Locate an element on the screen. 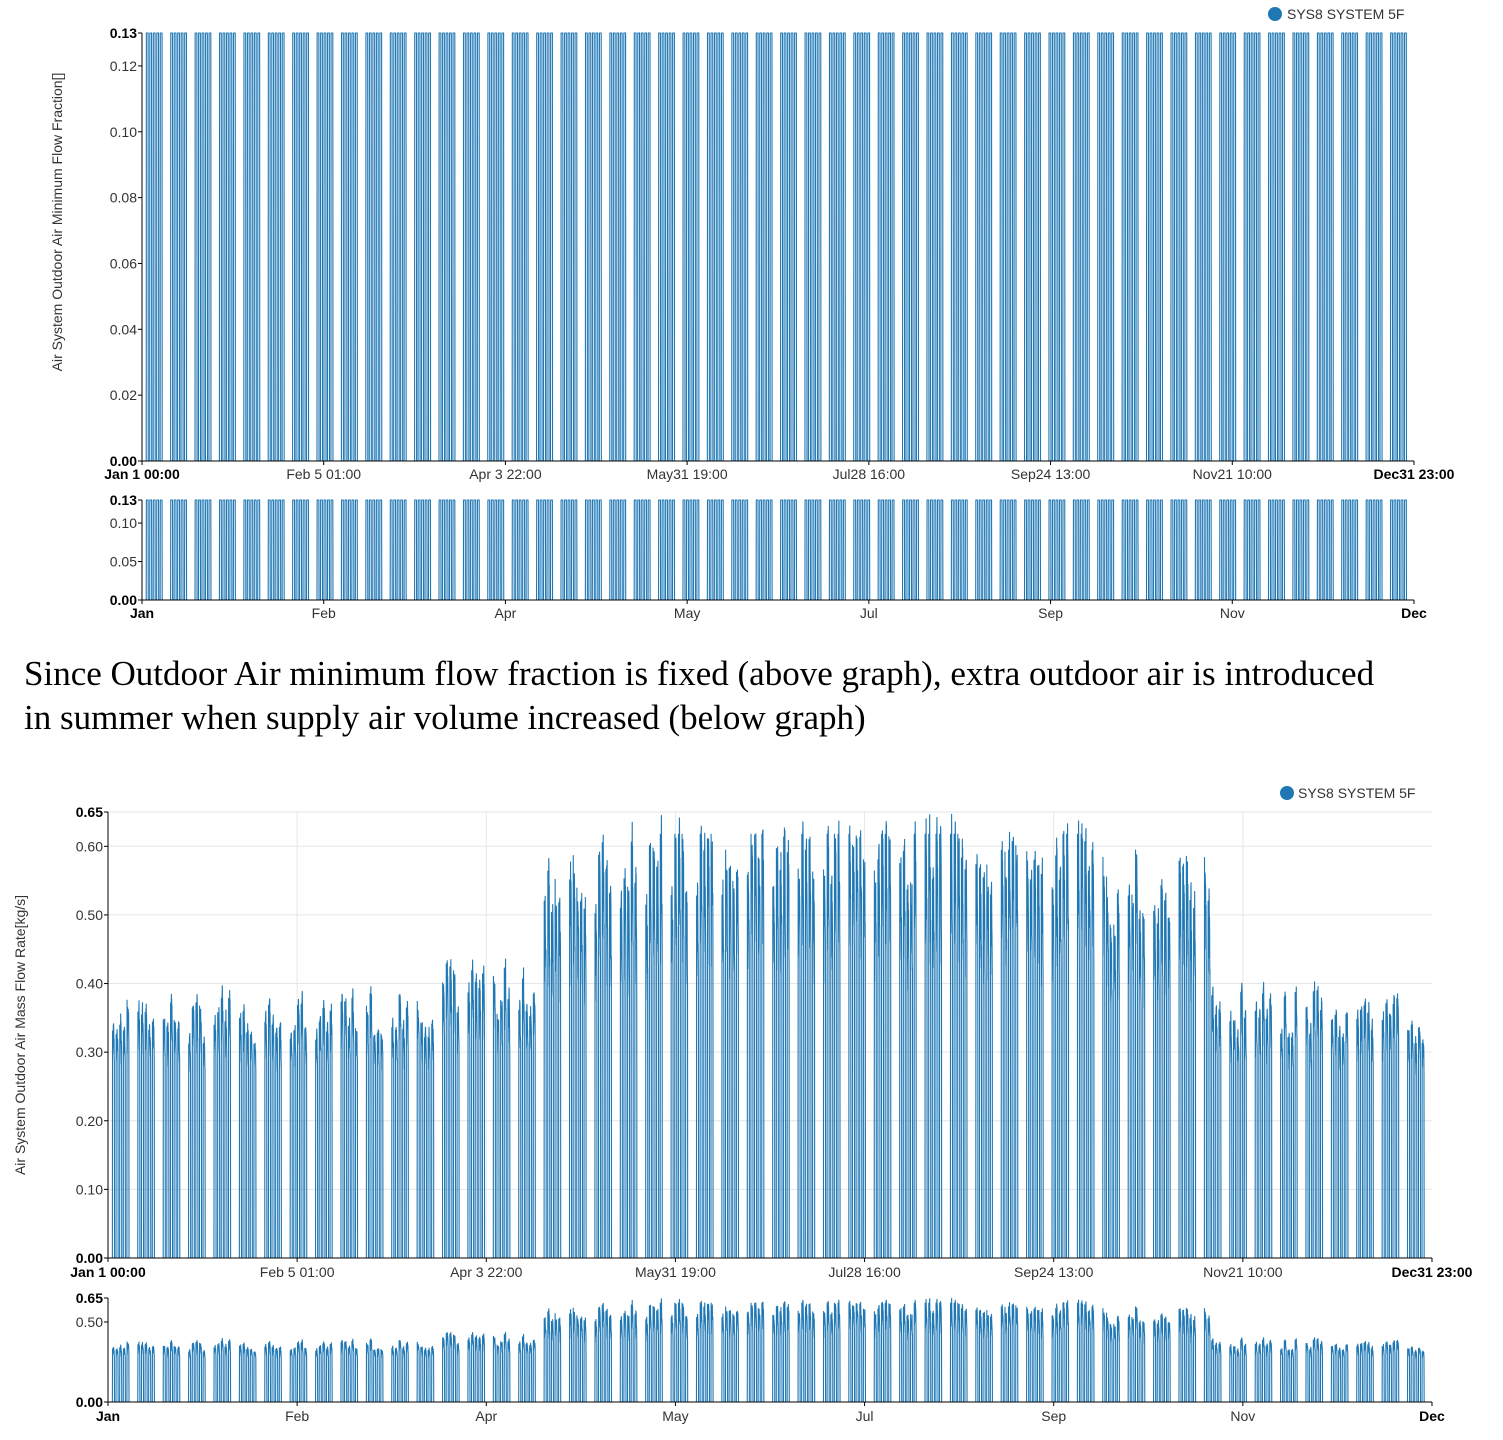 Image resolution: width=1503 pixels, height=1440 pixels. y-tick-label: 0.20 is located at coordinates (89, 1121).